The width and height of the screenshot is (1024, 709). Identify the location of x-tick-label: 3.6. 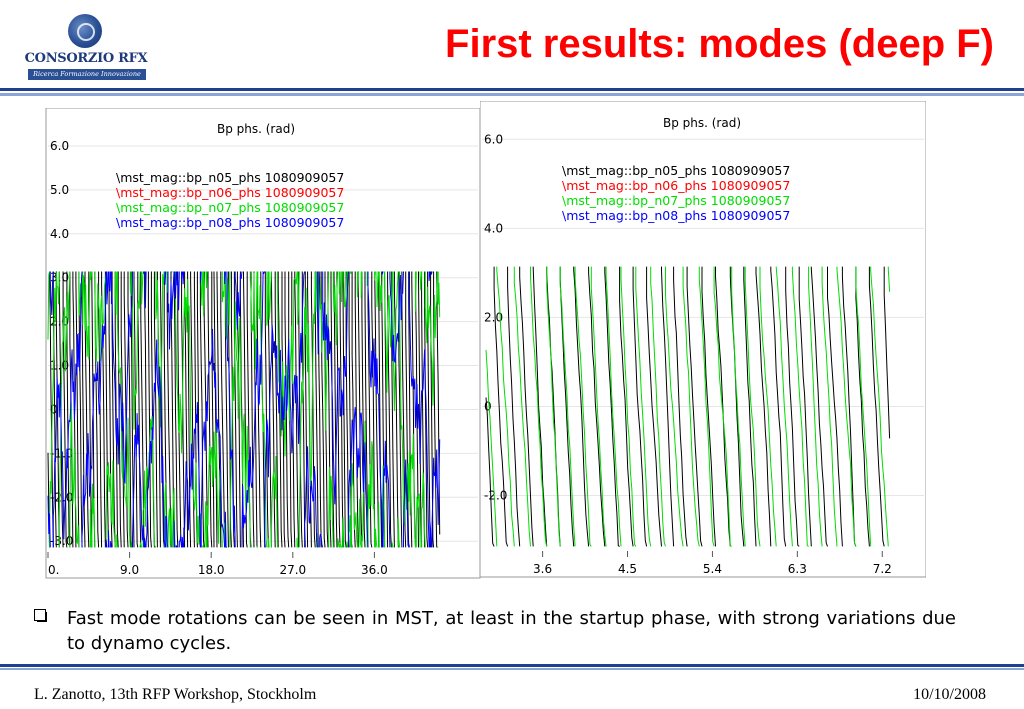
(542, 569).